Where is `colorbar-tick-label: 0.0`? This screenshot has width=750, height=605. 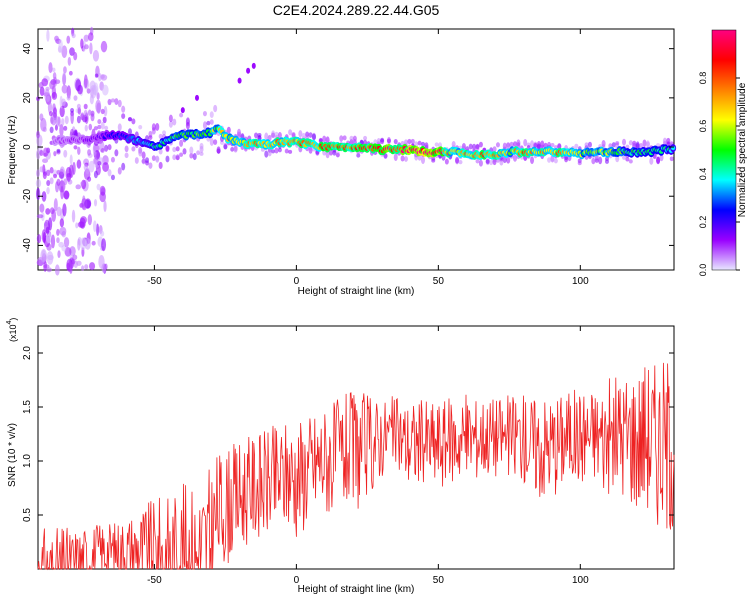
colorbar-tick-label: 0.0 is located at coordinates (703, 270).